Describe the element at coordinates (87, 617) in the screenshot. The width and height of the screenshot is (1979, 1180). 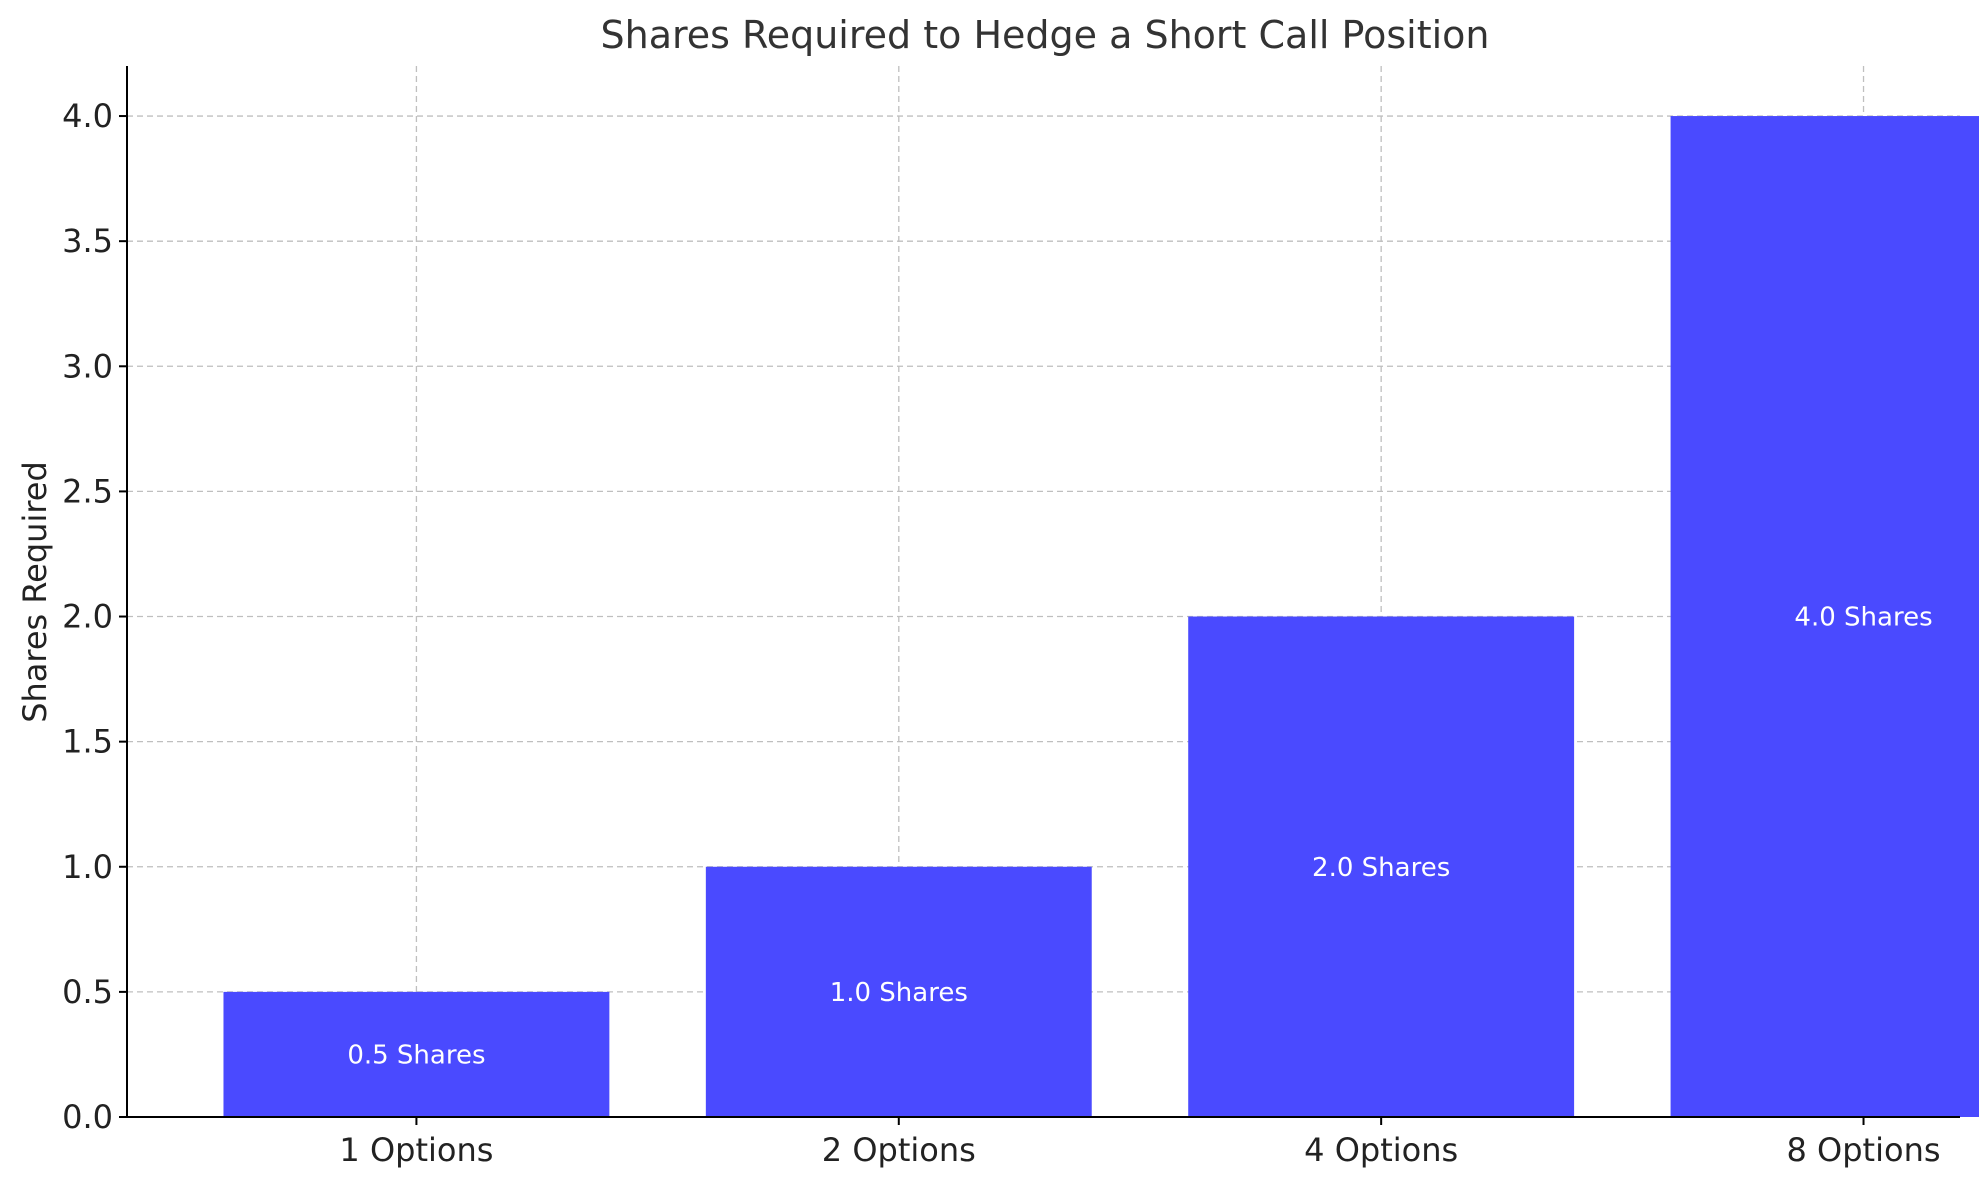
I see `y-tick-label: 2.0` at that location.